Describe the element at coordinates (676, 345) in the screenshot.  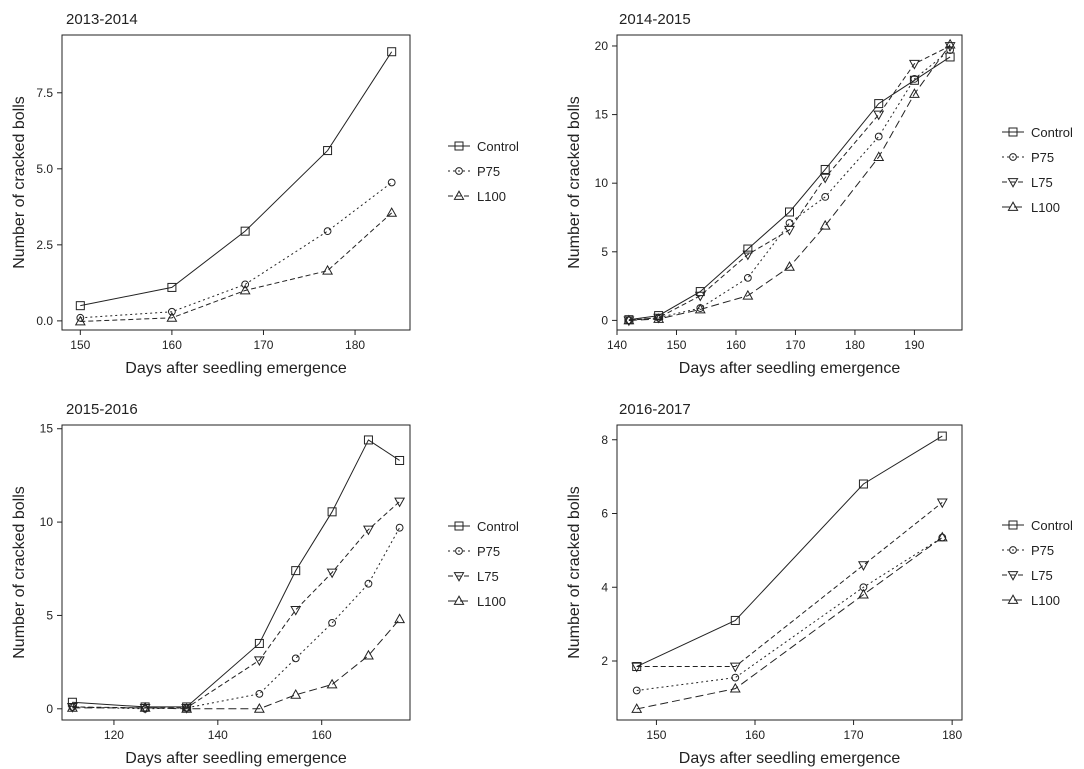
I see `x-tick-label: 150` at that location.